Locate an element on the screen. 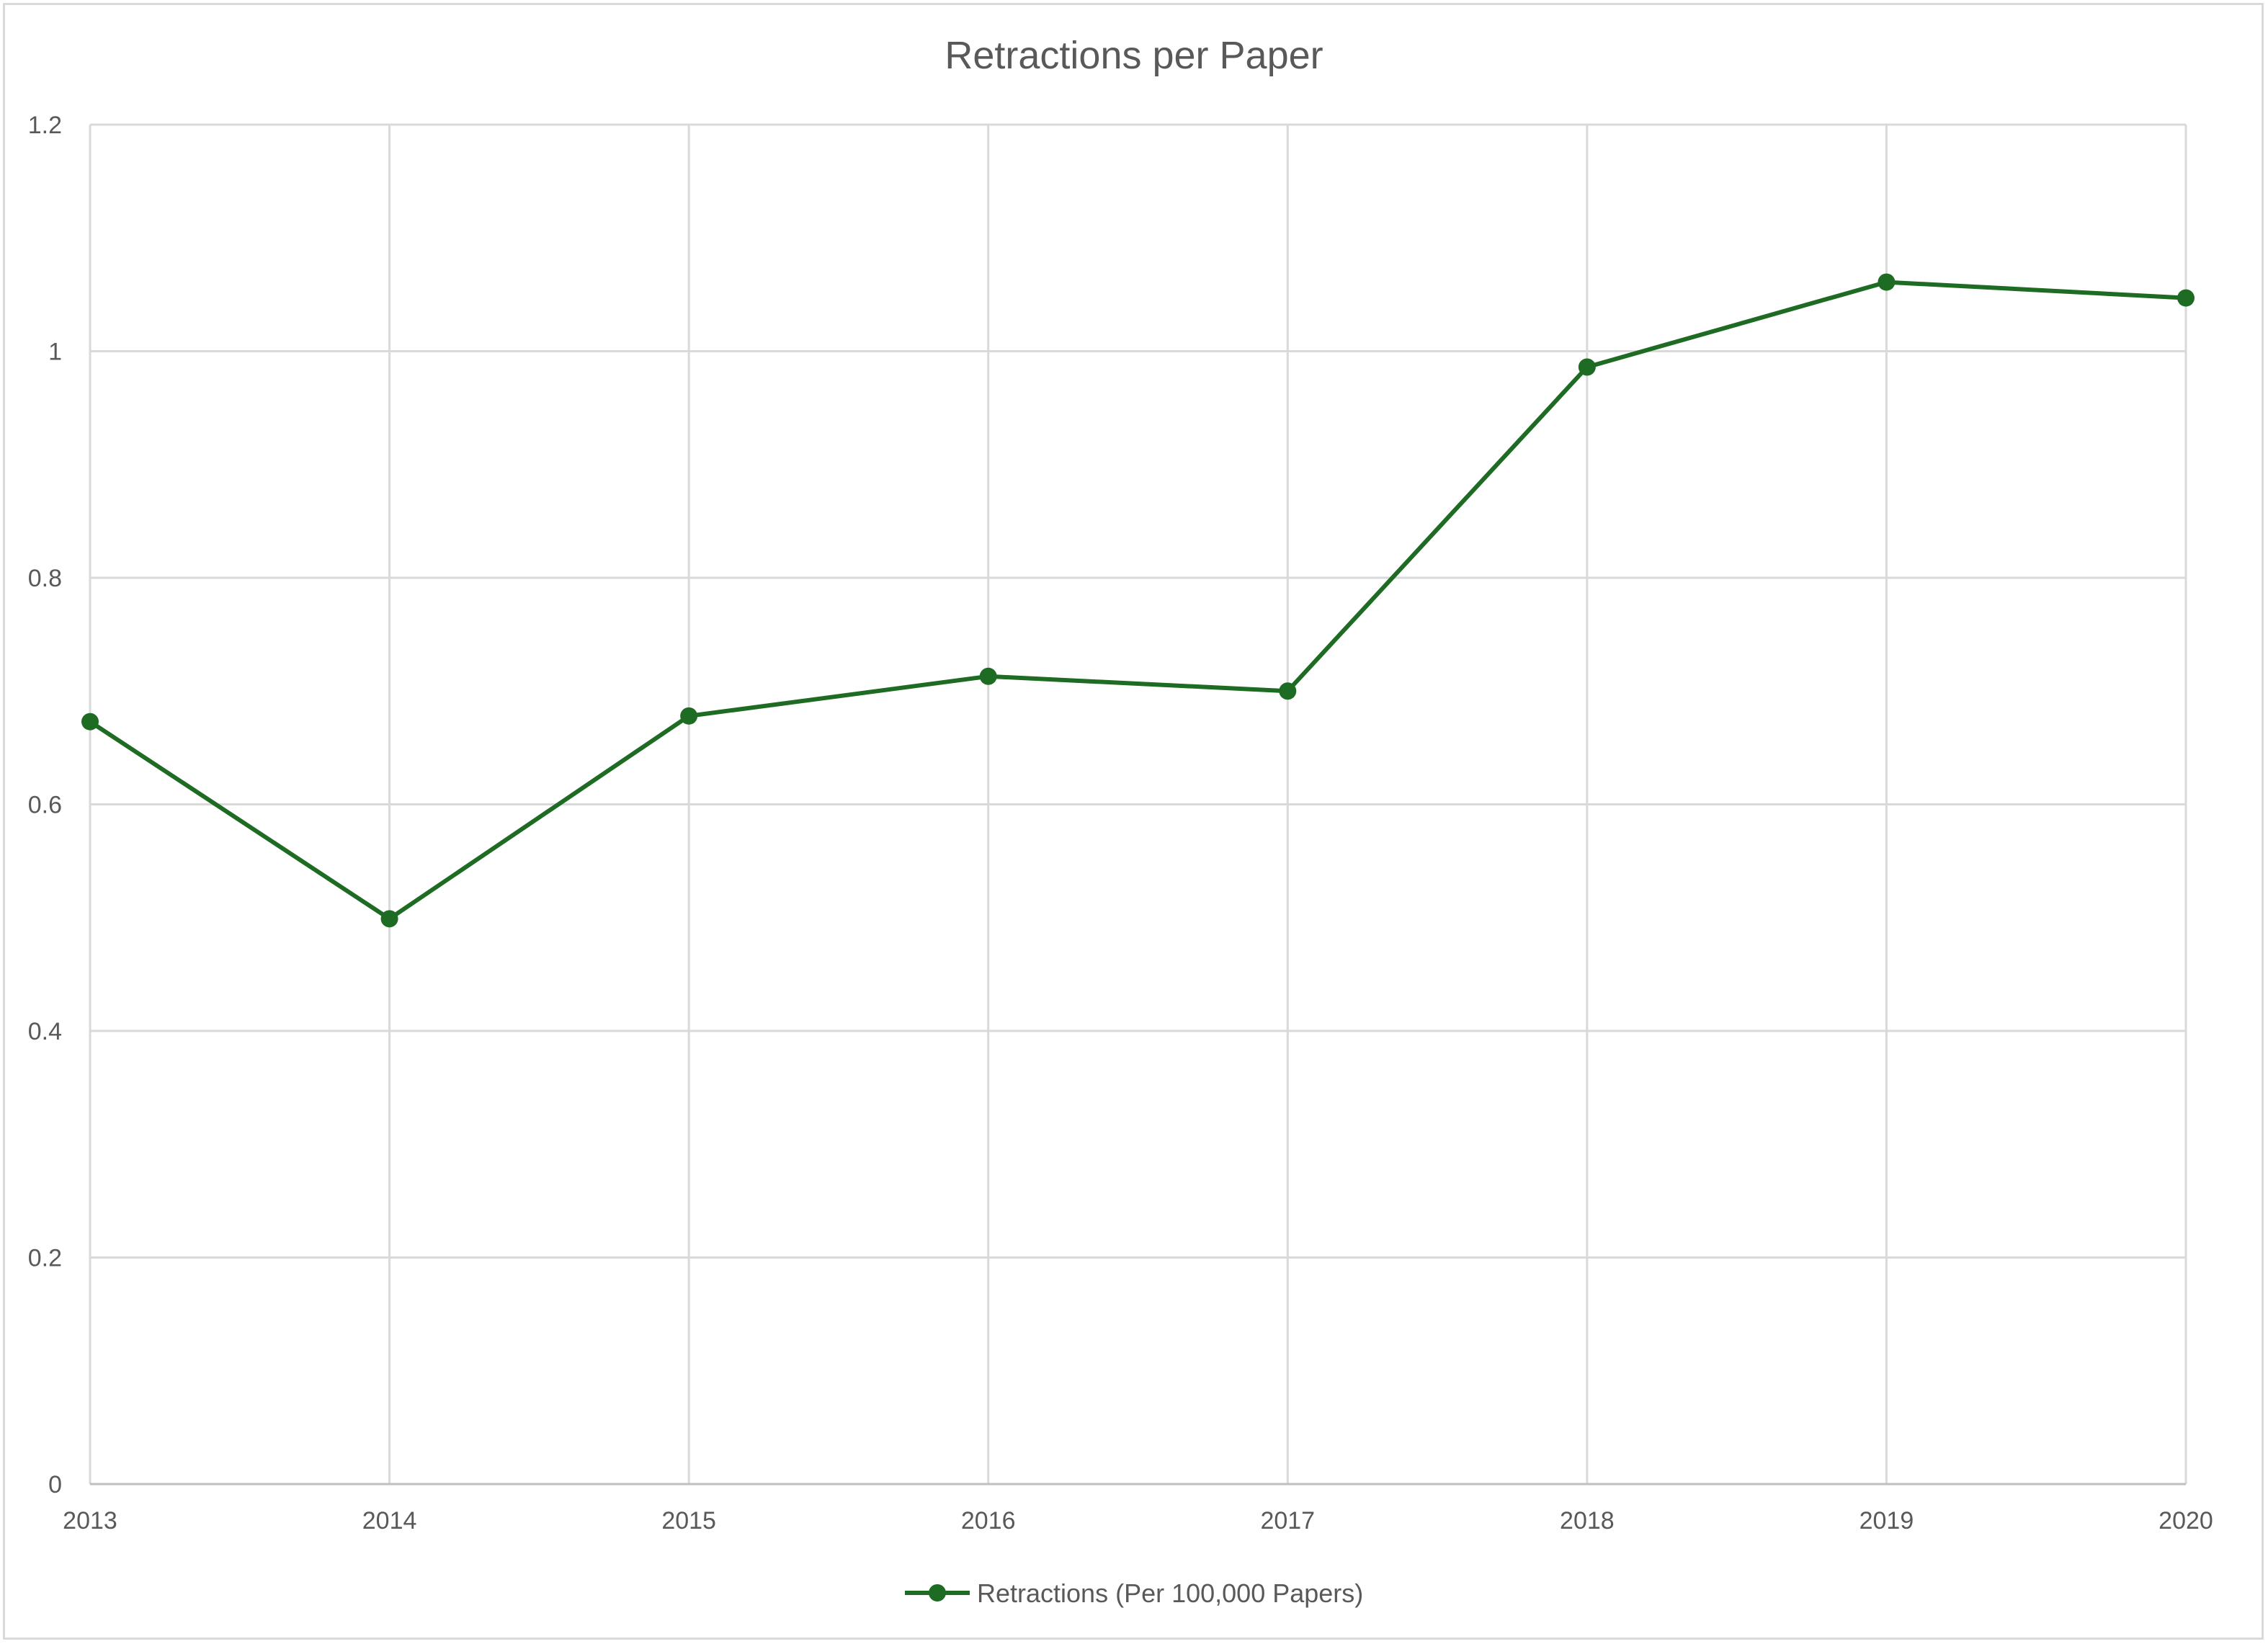  legend-dot-marker is located at coordinates (937, 1592).